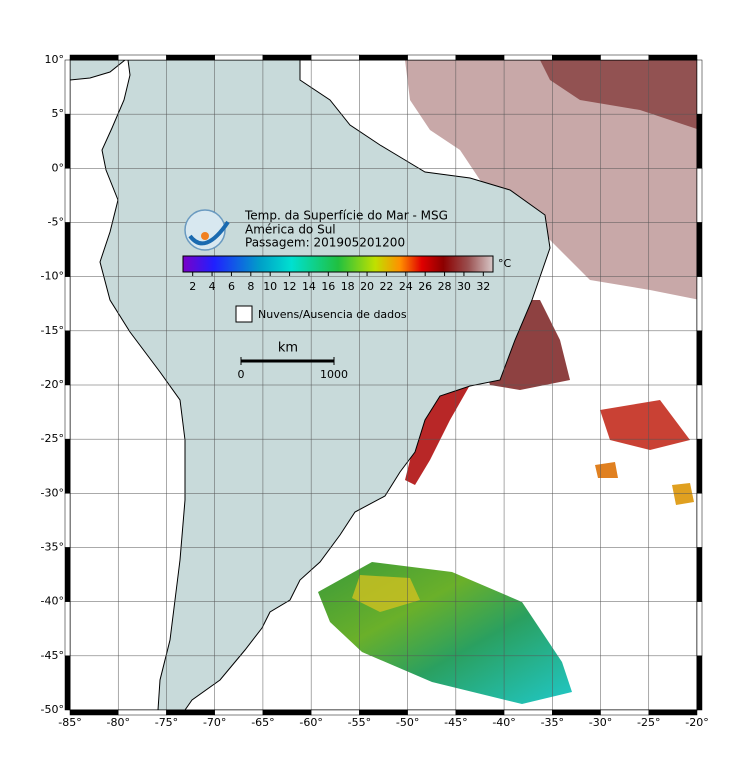 Image resolution: width=741 pixels, height=781 pixels. I want to click on lat-tick-label: -50°, so click(52, 709).